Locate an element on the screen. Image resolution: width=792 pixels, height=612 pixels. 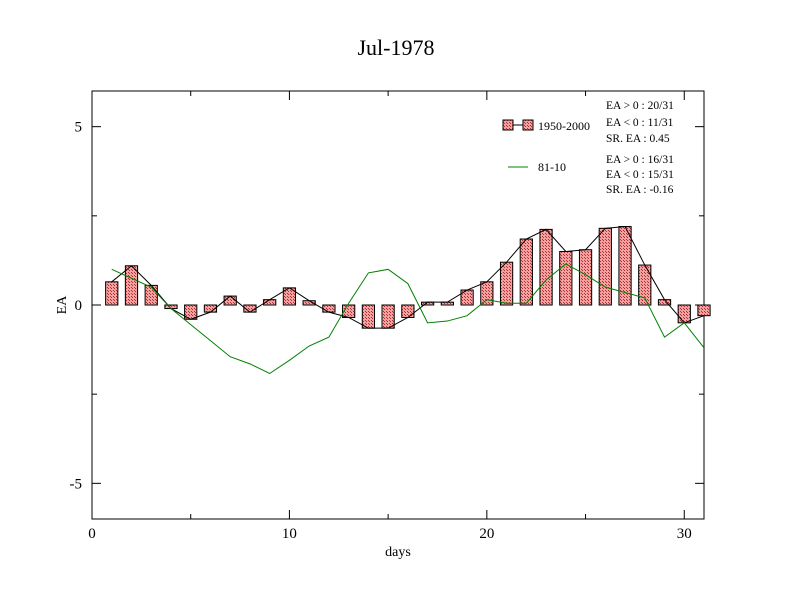
x-axis-label: days is located at coordinates (398, 552).